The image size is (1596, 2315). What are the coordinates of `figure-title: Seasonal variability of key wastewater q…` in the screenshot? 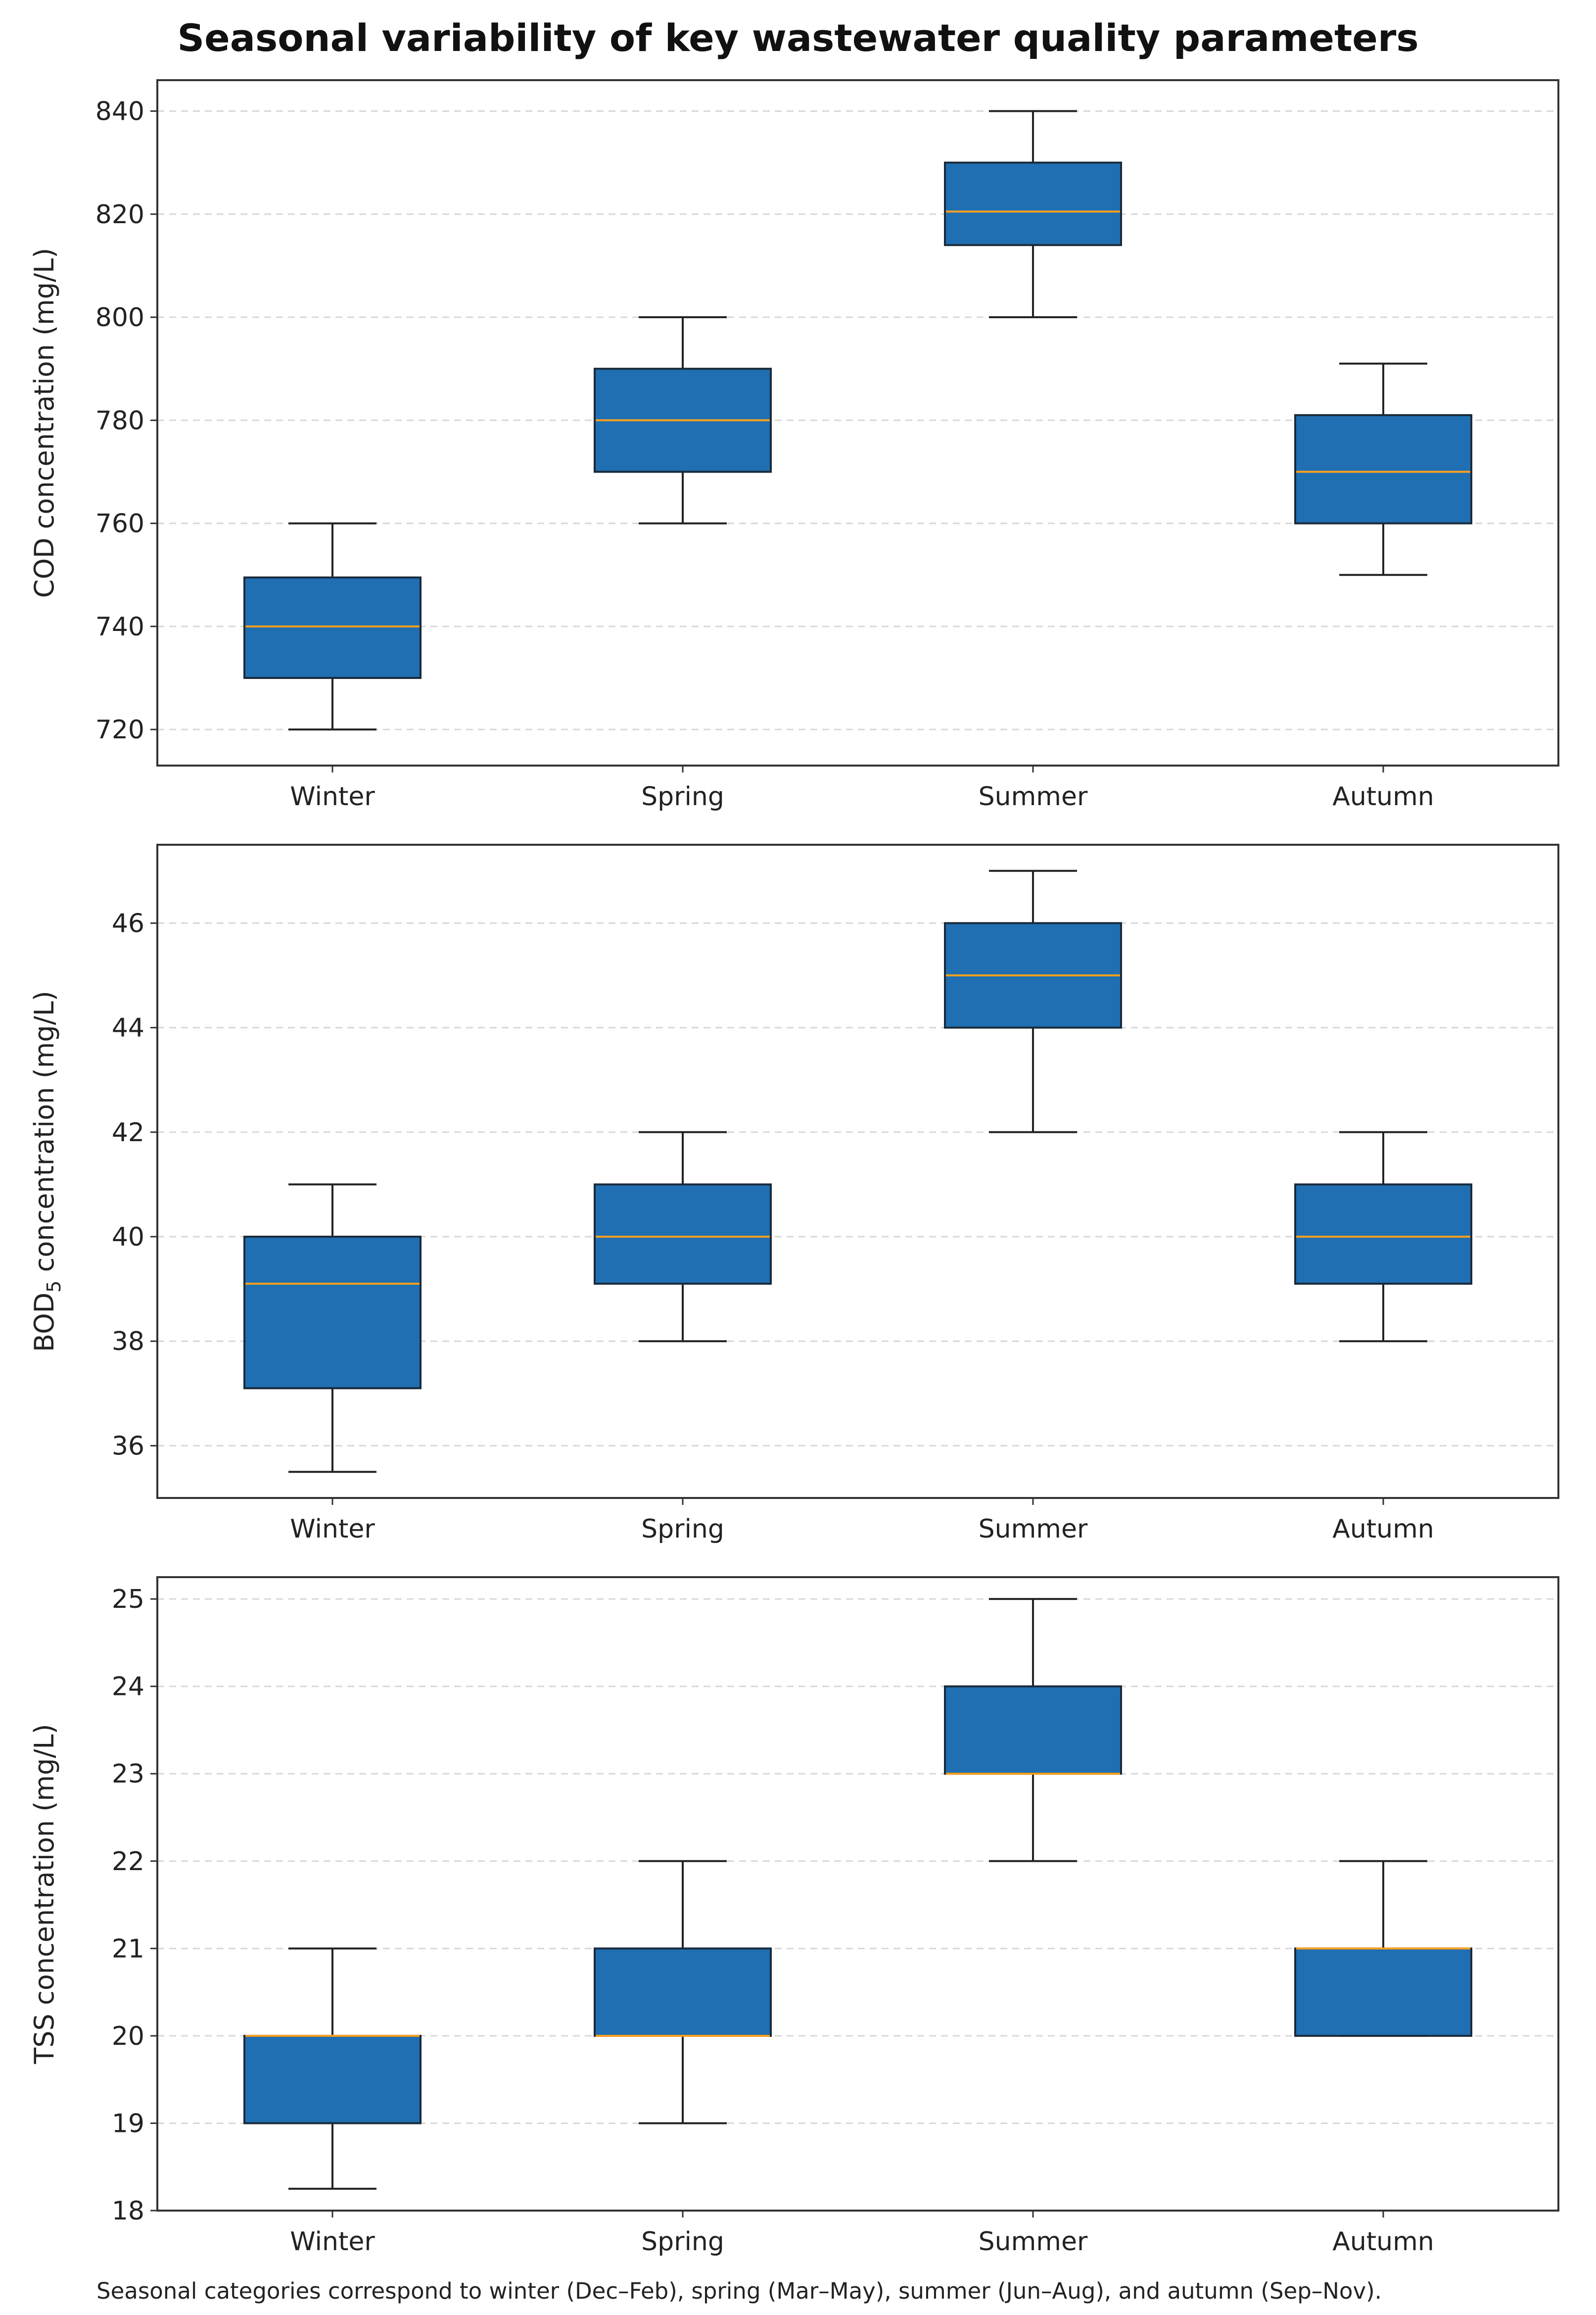 It's located at (798, 38).